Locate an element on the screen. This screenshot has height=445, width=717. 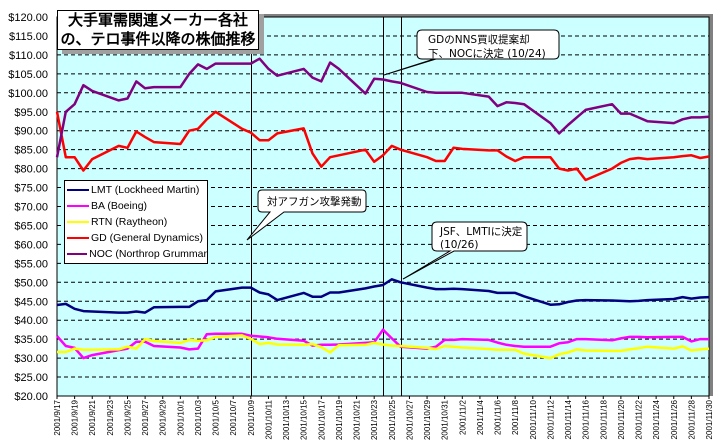
x-tick-label: 2001/10/13 is located at coordinates (286, 419).